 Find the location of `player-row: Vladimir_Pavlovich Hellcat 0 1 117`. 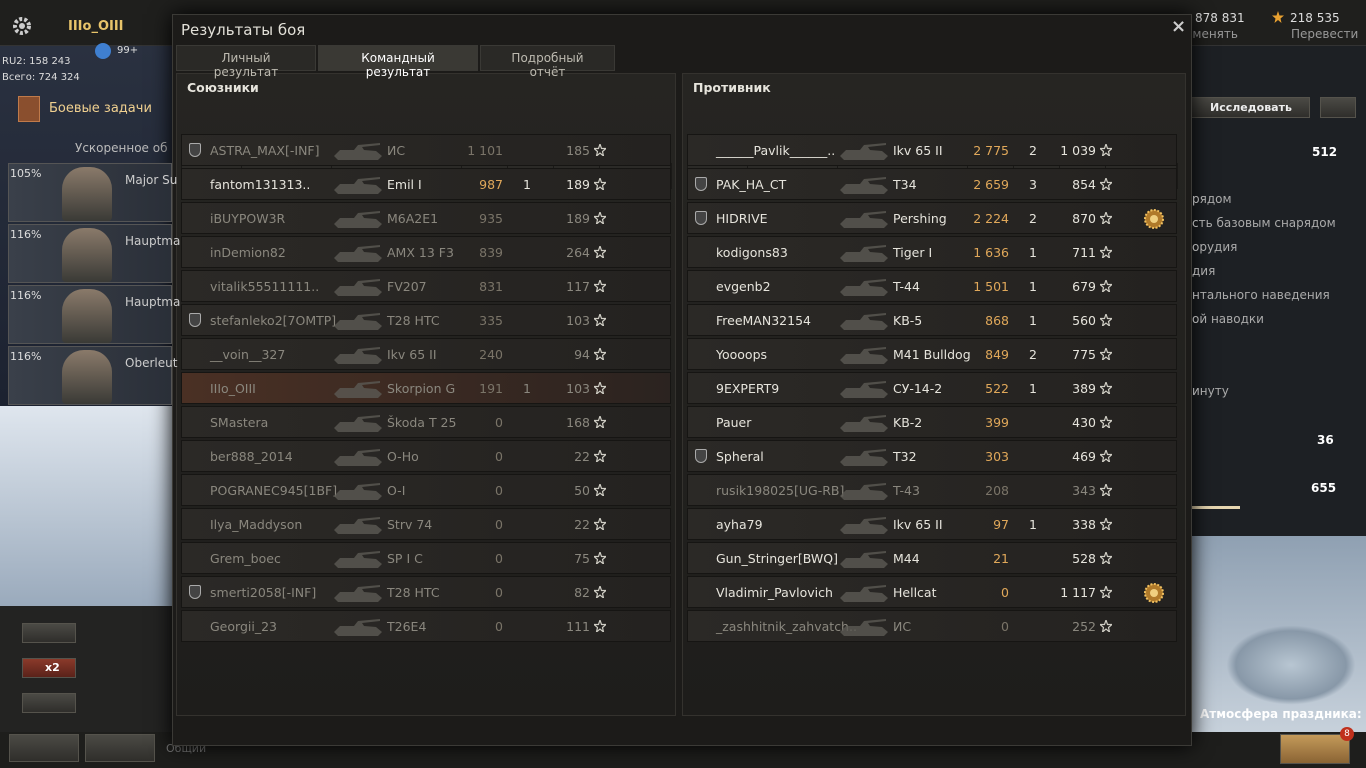

player-row: Vladimir_Pavlovich Hellcat 0 1 117 is located at coordinates (932, 592).